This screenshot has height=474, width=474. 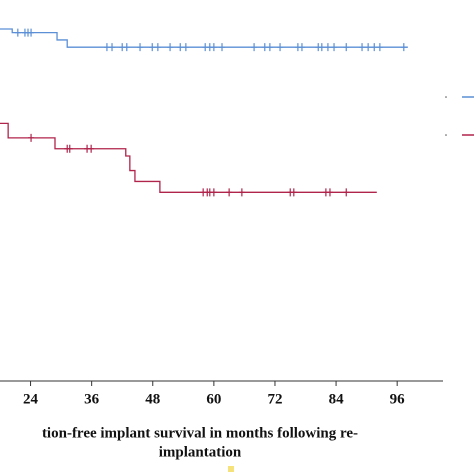 What do you see at coordinates (337, 399) in the screenshot?
I see `x-tick-label: 84` at bounding box center [337, 399].